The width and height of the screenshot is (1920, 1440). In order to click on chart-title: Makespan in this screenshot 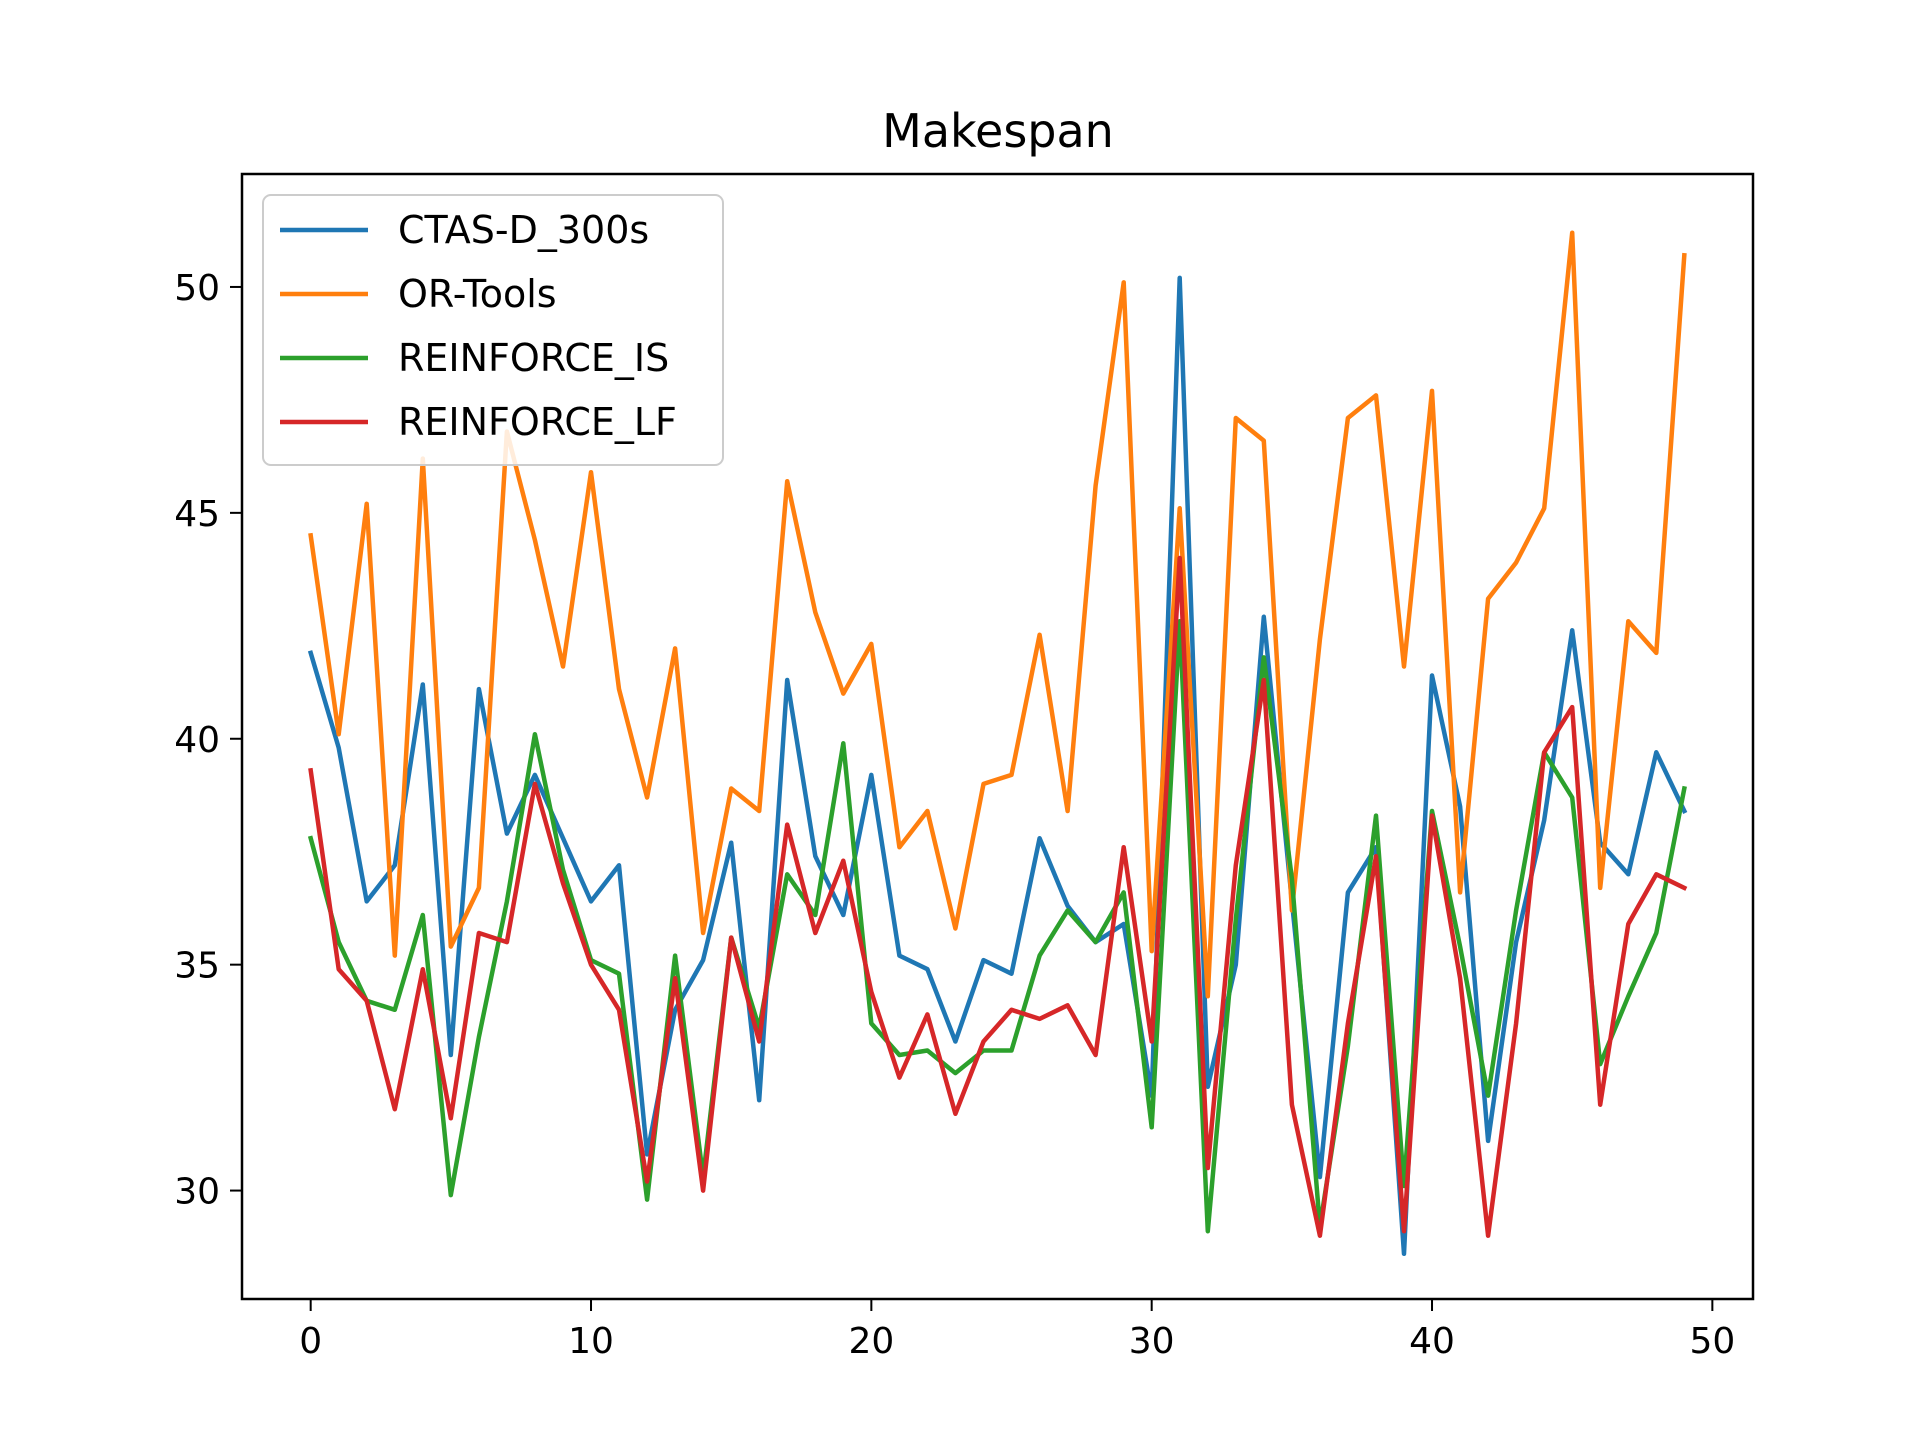, I will do `click(998, 131)`.